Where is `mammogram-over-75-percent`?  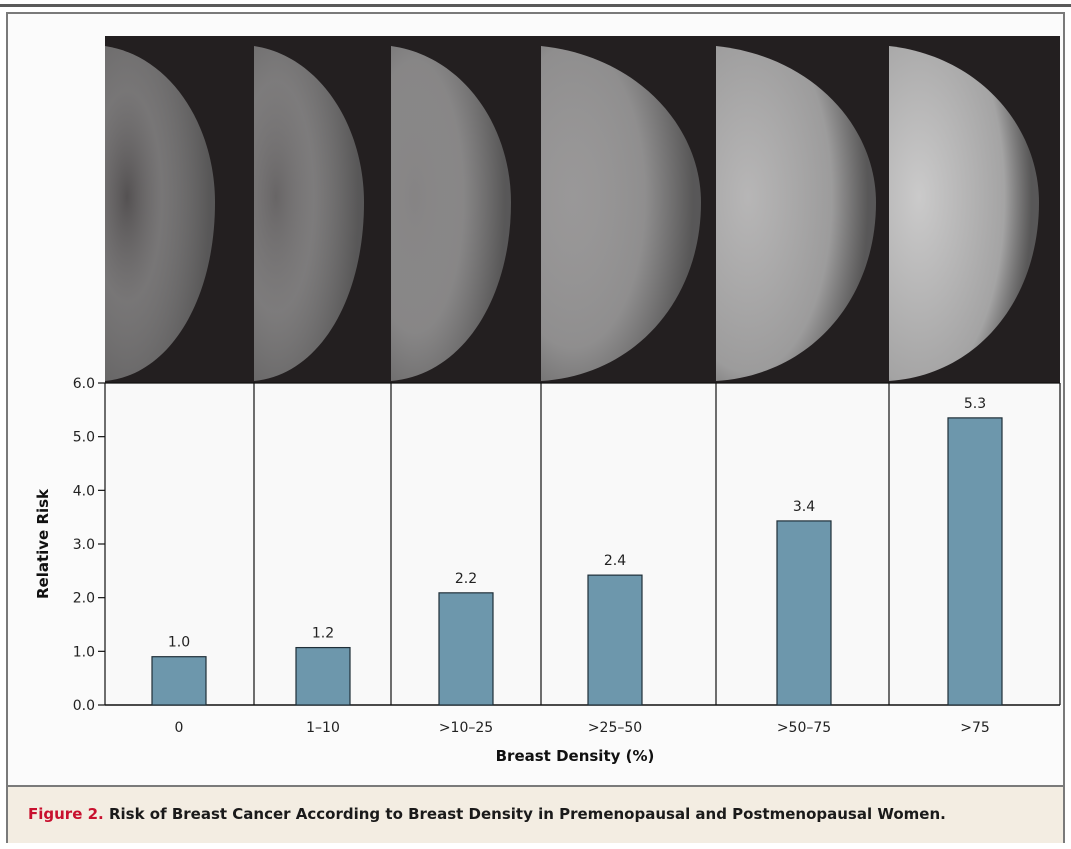
mammogram-over-75-percent is located at coordinates (974, 209).